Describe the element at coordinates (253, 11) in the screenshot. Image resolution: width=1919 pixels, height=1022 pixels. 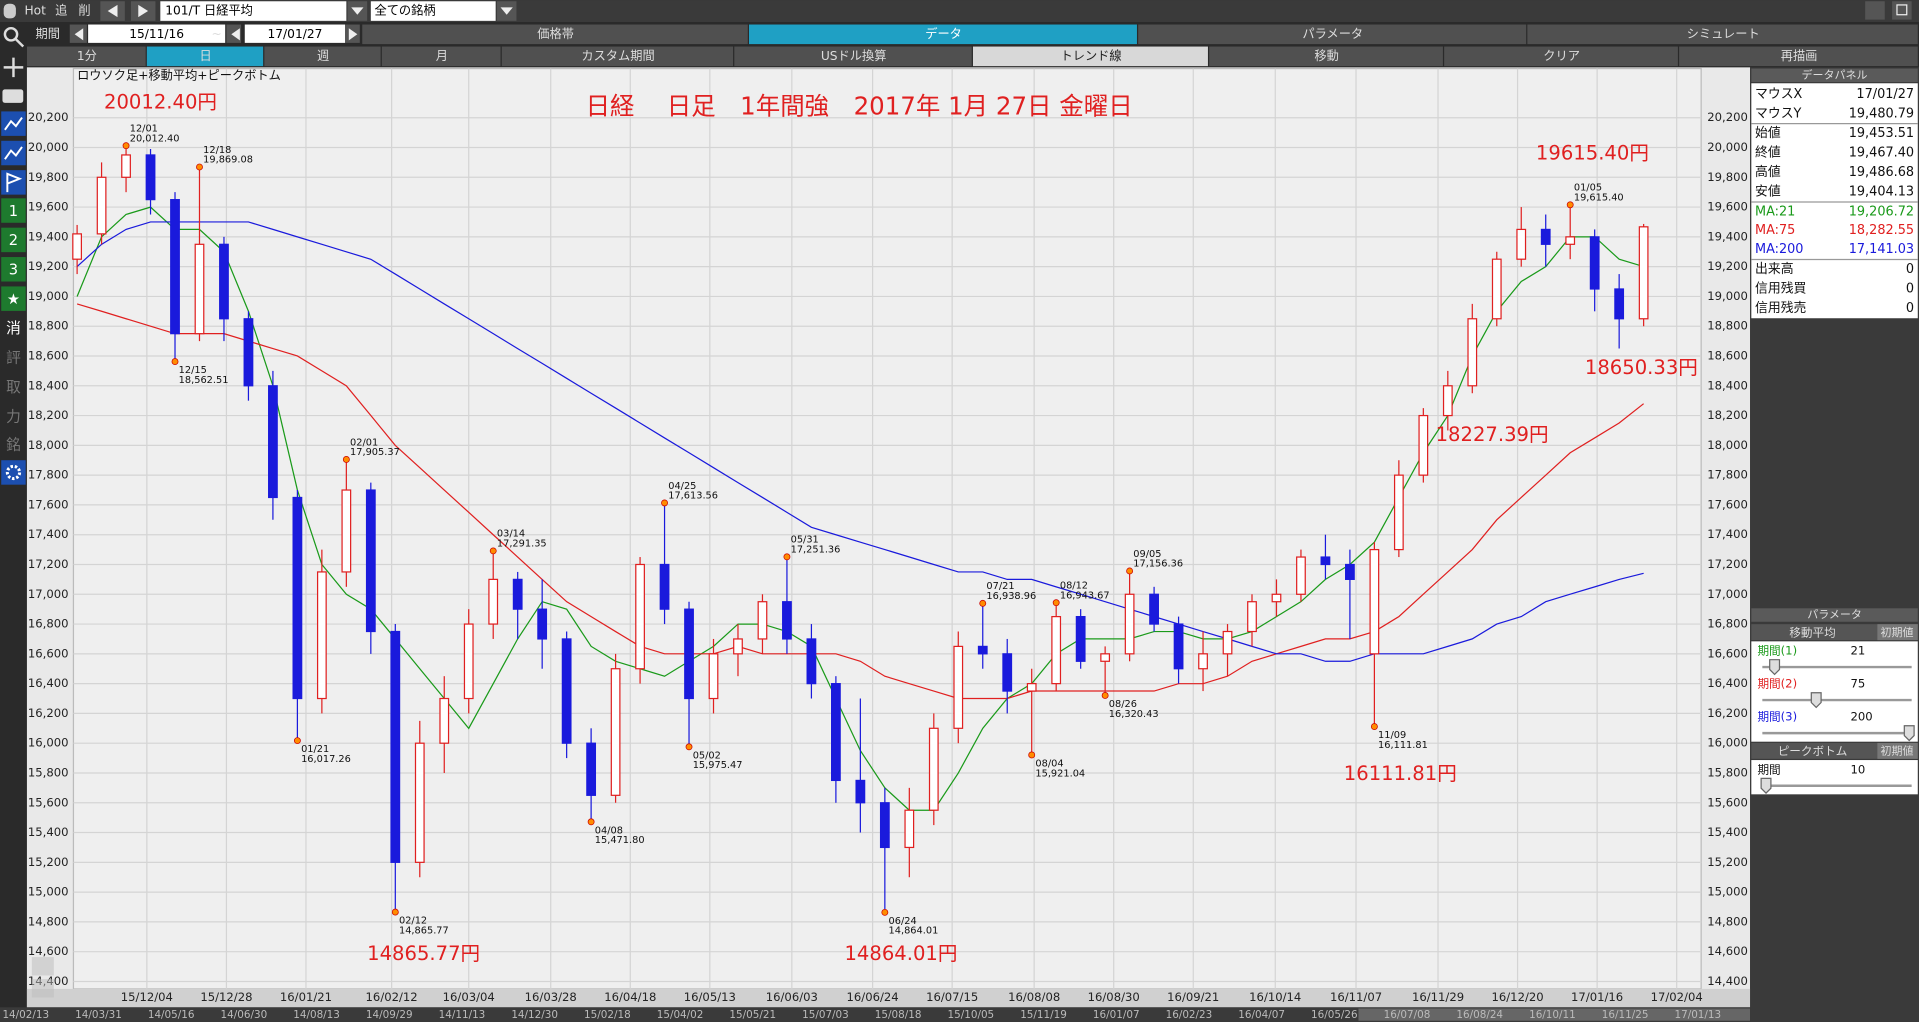
I see `symbol-box` at that location.